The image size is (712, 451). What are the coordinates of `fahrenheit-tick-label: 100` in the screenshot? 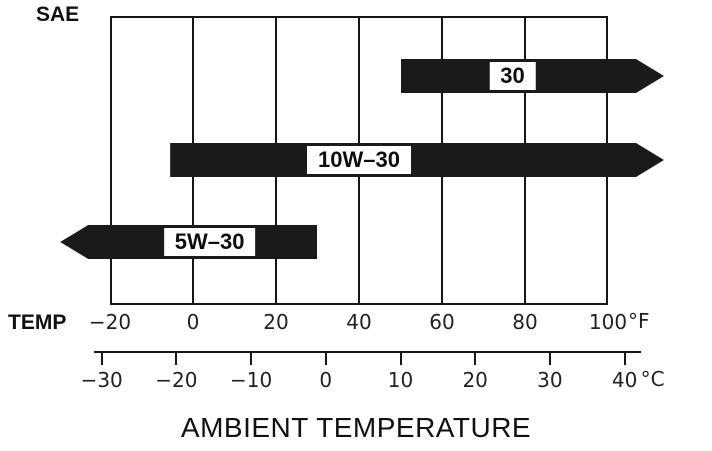 It's located at (608, 322).